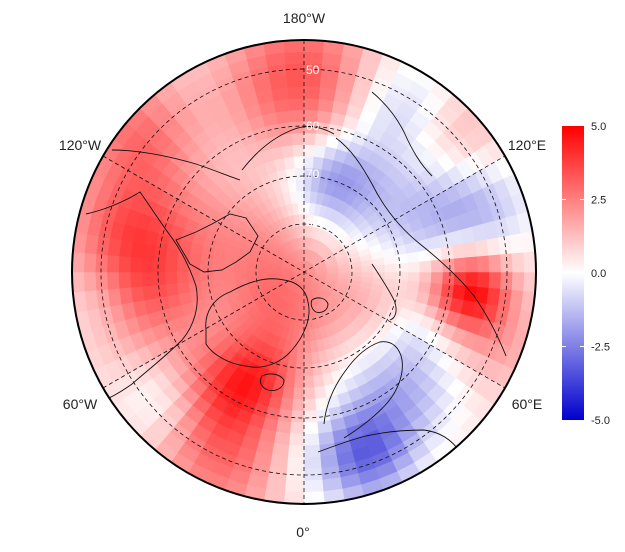  Describe the element at coordinates (384, 292) in the screenshot. I see `novaya-zemlya-coast` at that location.